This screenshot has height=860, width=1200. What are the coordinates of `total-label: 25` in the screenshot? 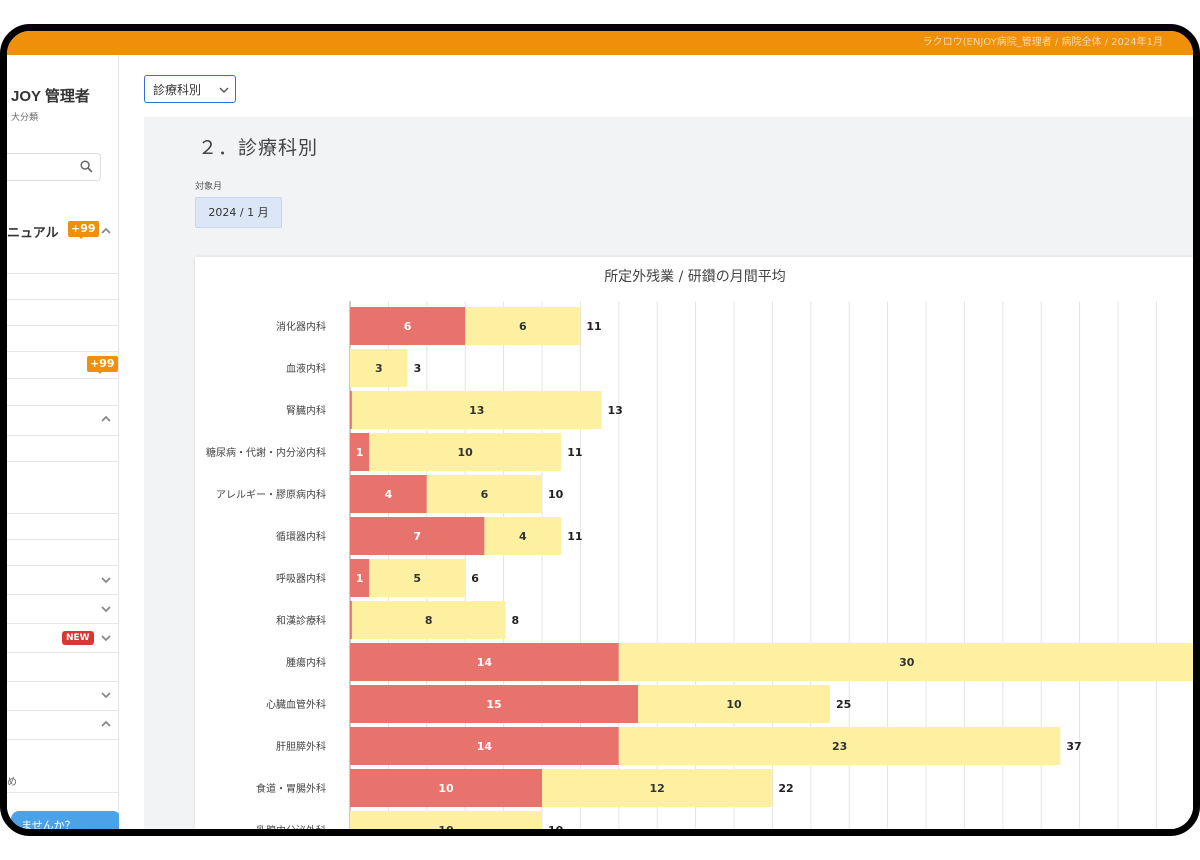 It's located at (843, 704).